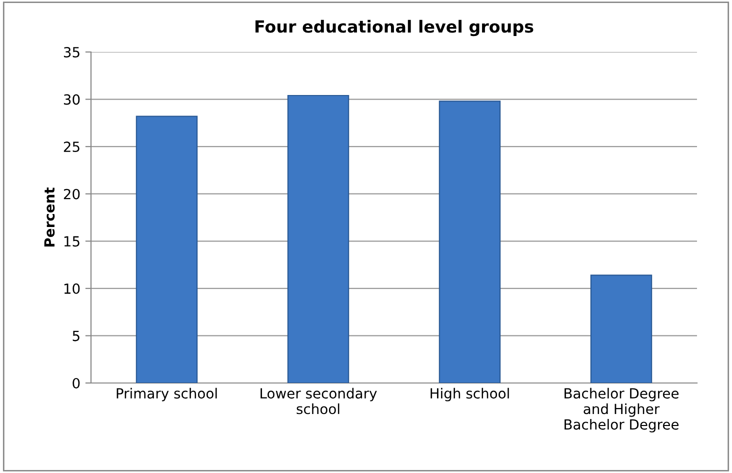  I want to click on x-tick-label: Primary school, so click(166, 395).